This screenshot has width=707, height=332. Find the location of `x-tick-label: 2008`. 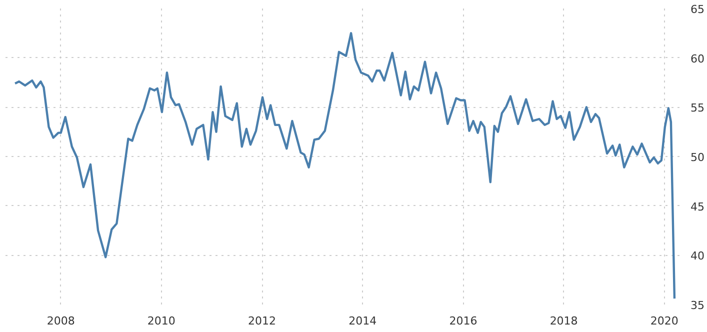

x-tick-label: 2008 is located at coordinates (60, 321).